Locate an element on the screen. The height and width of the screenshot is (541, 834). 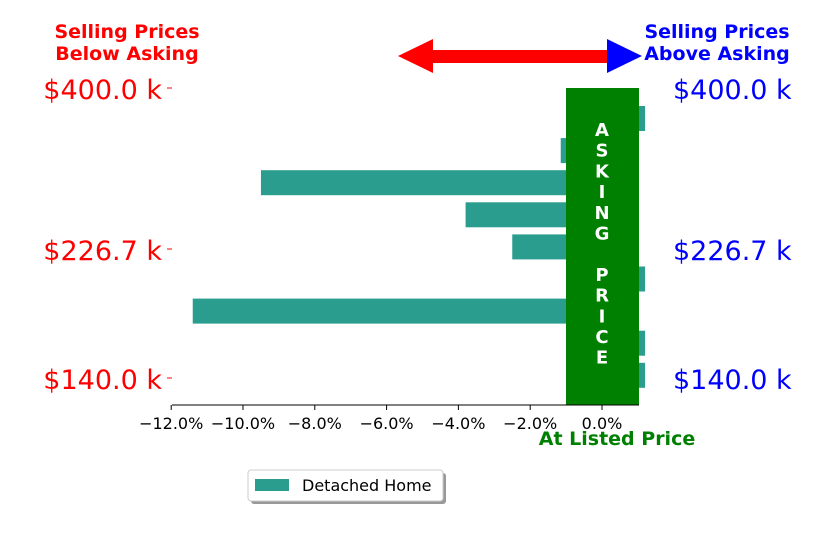
y-tick-left-top: $400.0 k is located at coordinates (102, 90).